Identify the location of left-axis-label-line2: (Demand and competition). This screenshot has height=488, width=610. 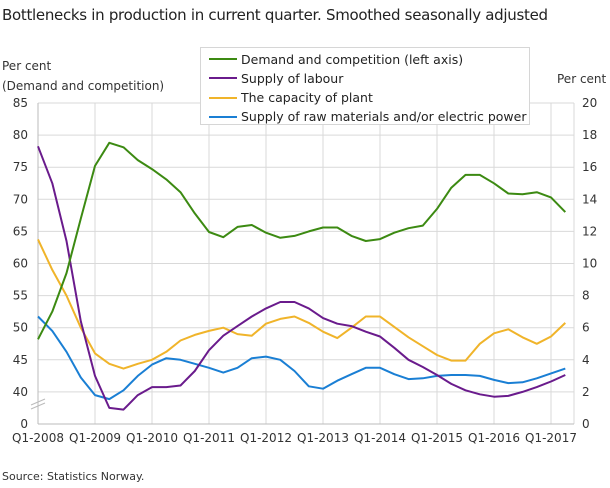
(83, 86).